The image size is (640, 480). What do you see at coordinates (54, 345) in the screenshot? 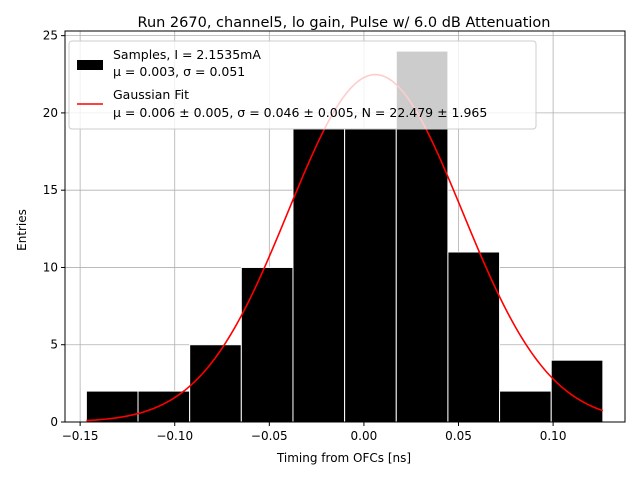
I see `y-tick-label: 5` at bounding box center [54, 345].